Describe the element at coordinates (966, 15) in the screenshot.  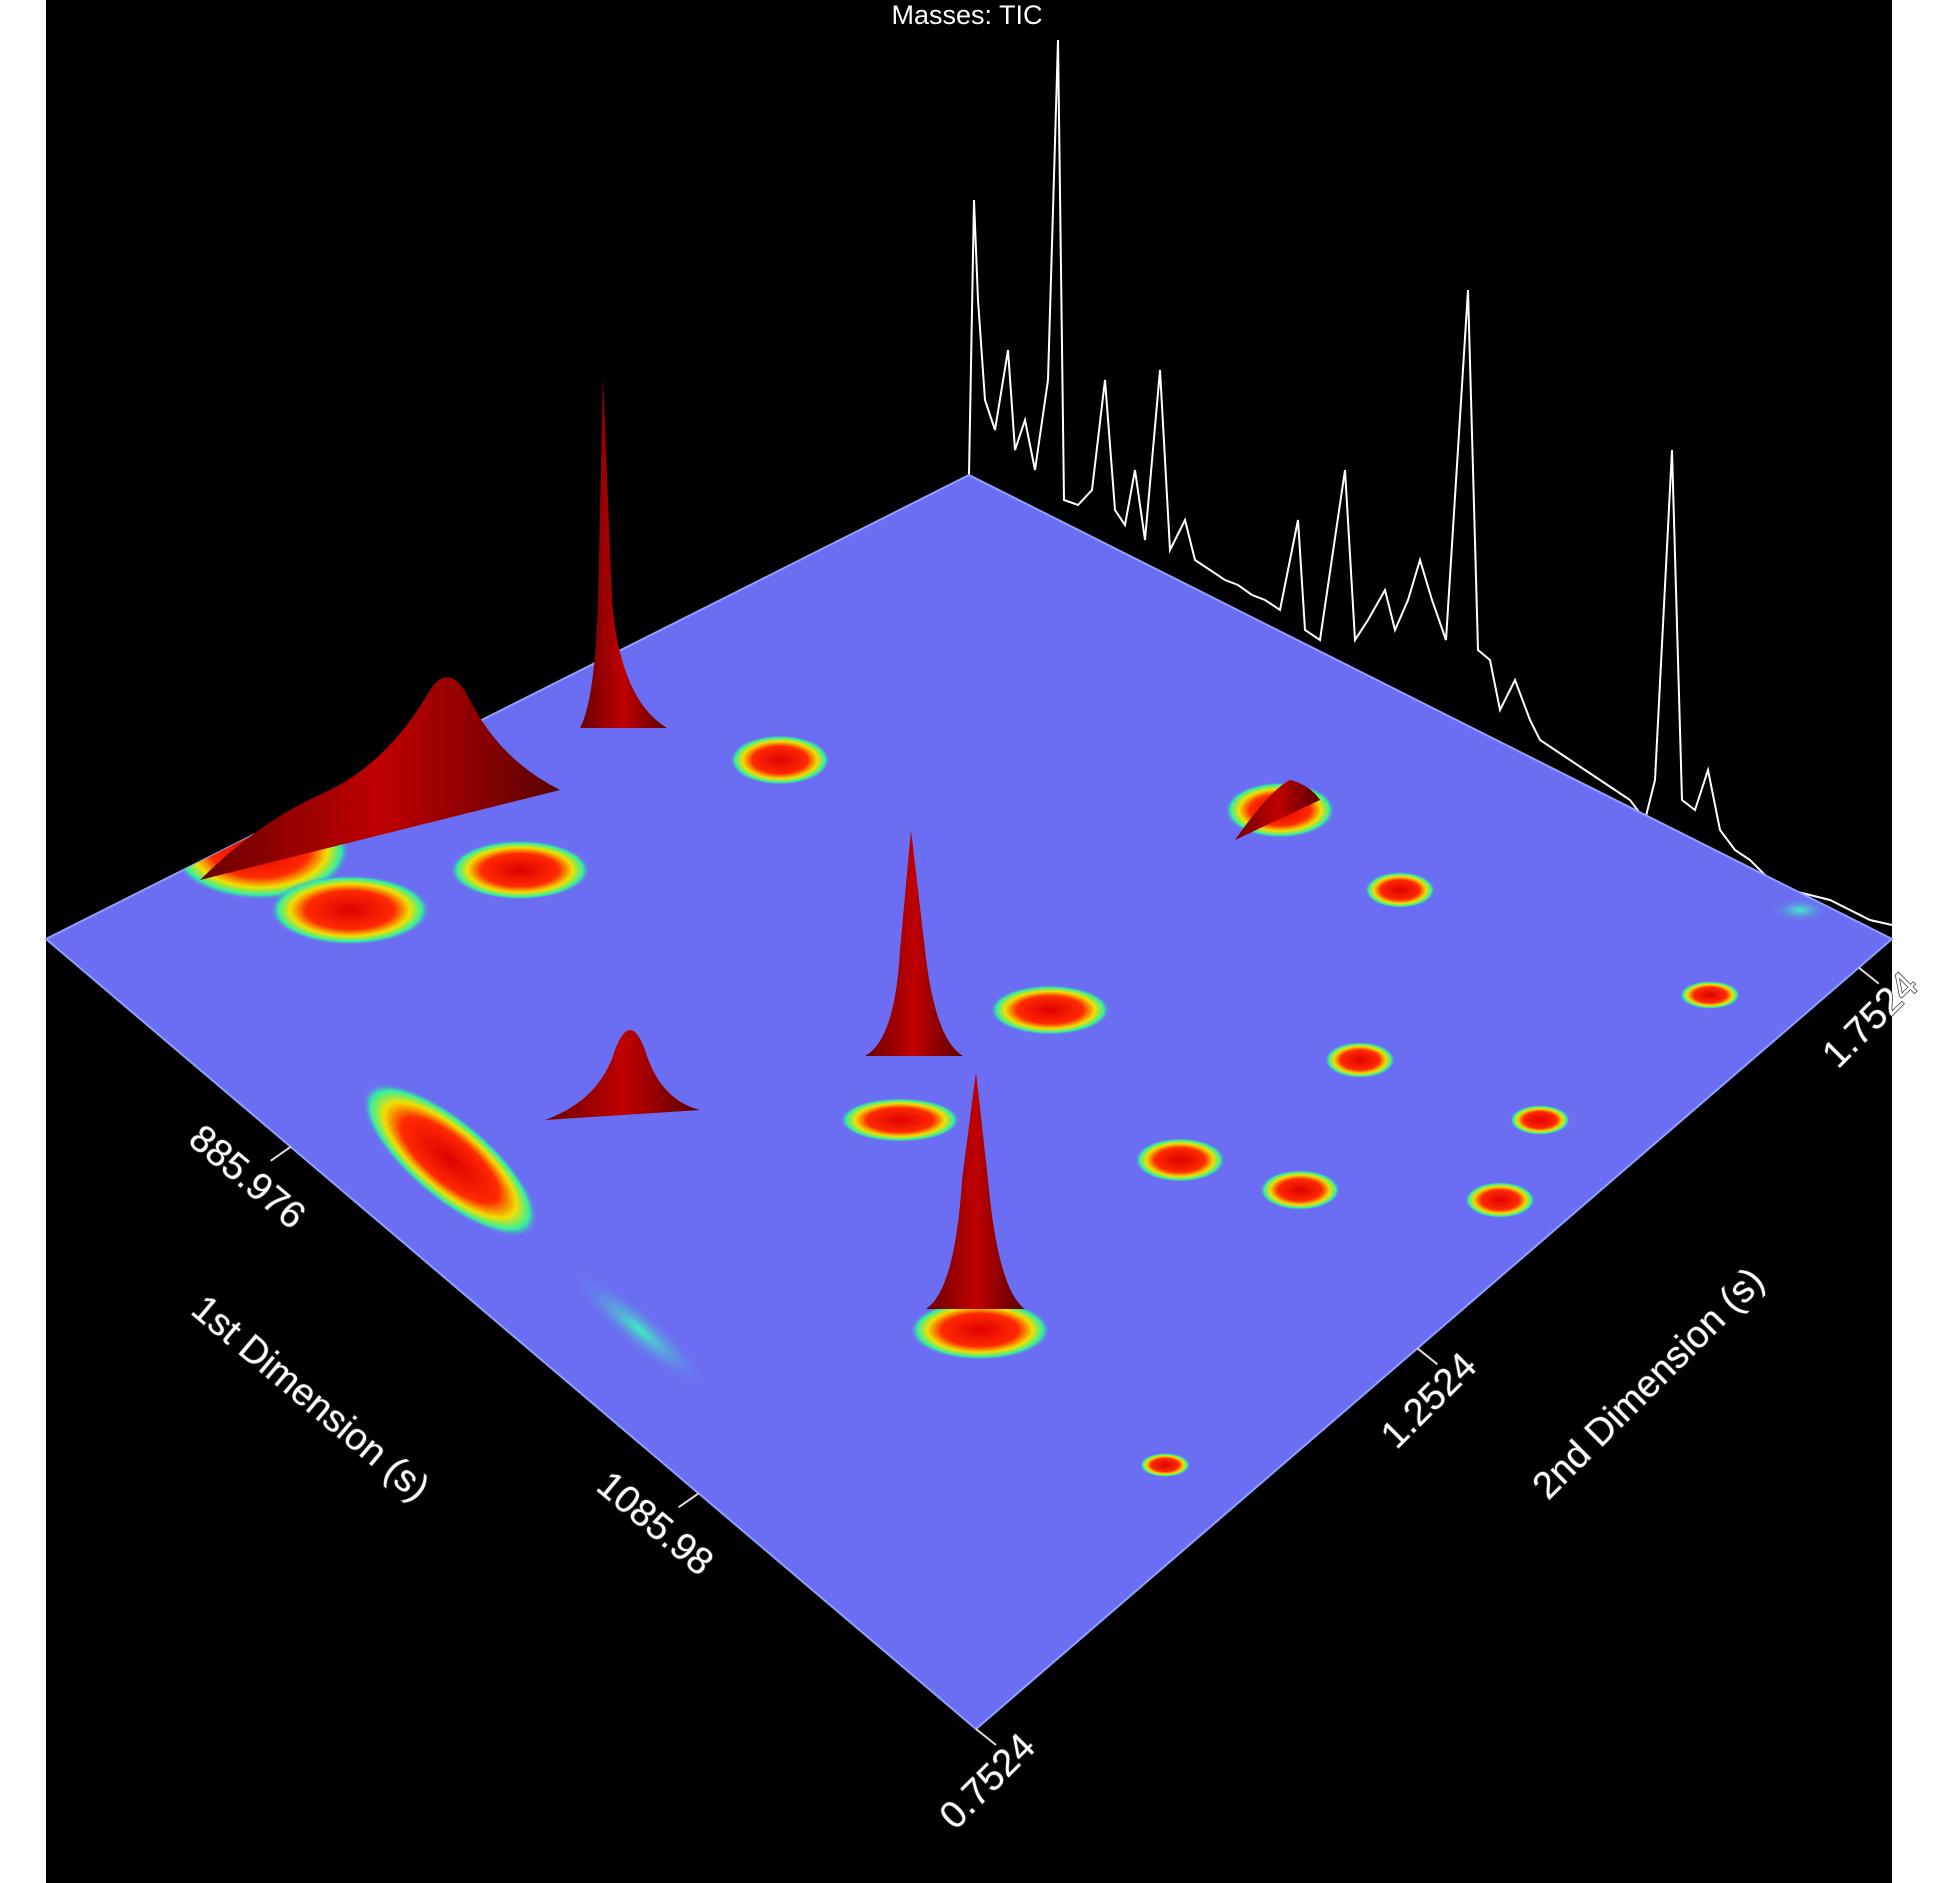
I see `chart-title: Masses: TIC` at that location.